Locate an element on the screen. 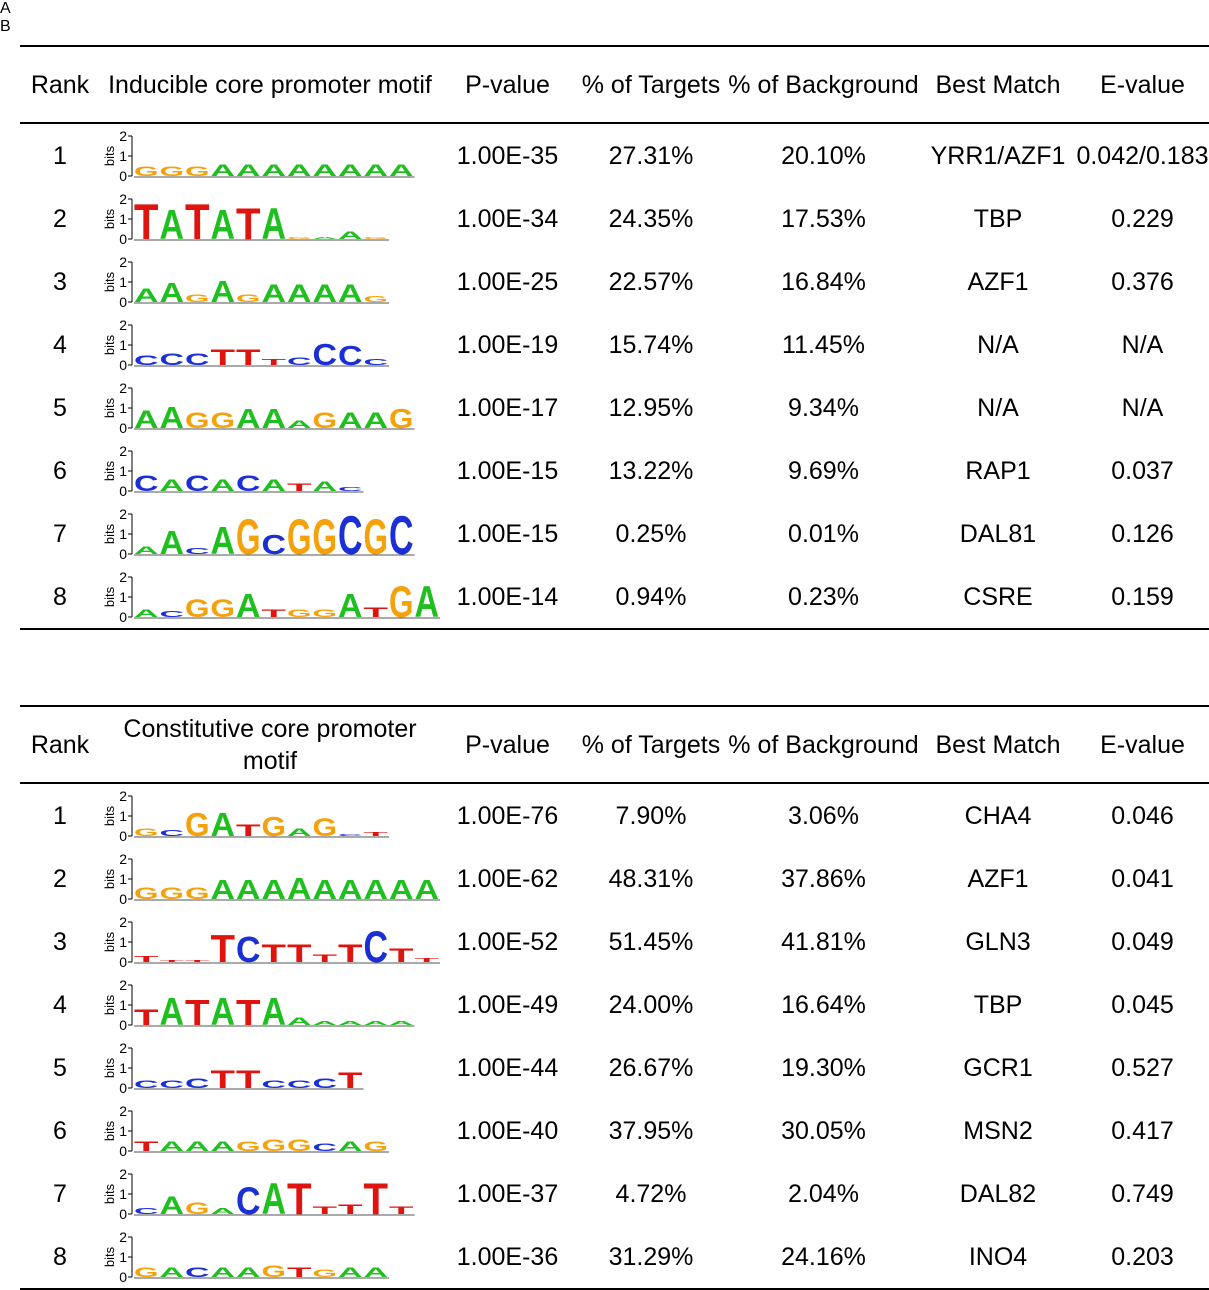 This screenshot has height=1290, width=1209. e-value-cell: N/A is located at coordinates (1142, 407).